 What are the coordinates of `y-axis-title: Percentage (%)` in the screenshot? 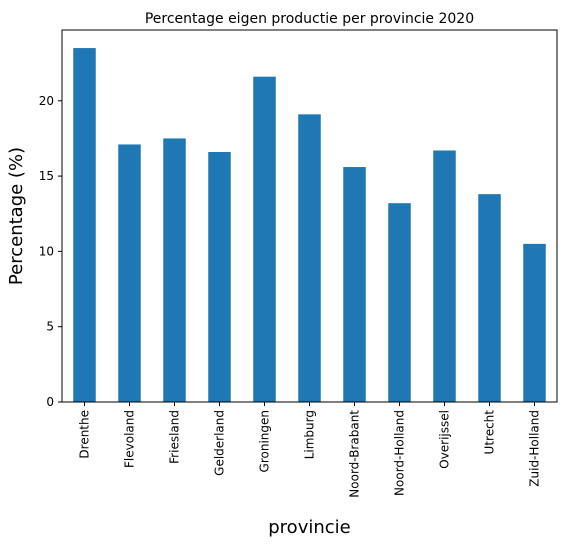 It's located at (16, 216).